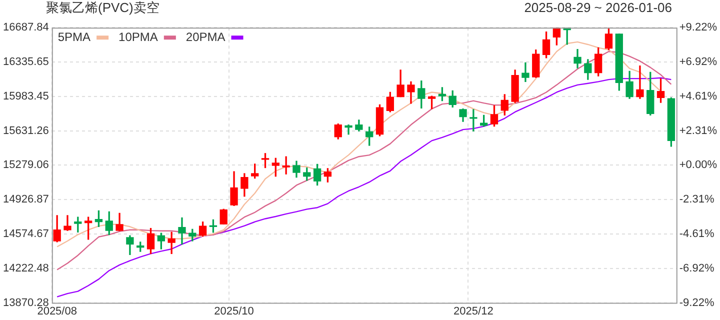  Describe the element at coordinates (25, 268) in the screenshot. I see `y-tick-label: 14222.48` at that location.